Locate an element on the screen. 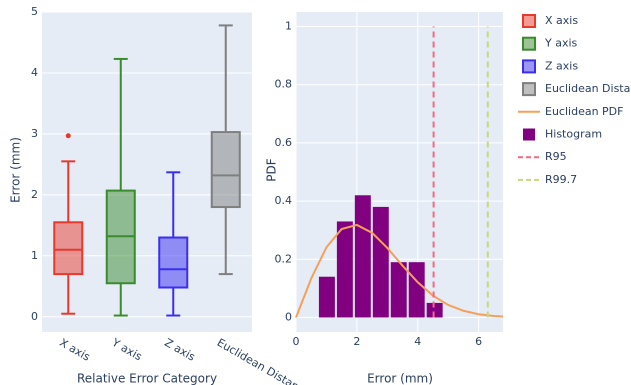 The height and width of the screenshot is (385, 631). outlier is located at coordinates (68, 136).